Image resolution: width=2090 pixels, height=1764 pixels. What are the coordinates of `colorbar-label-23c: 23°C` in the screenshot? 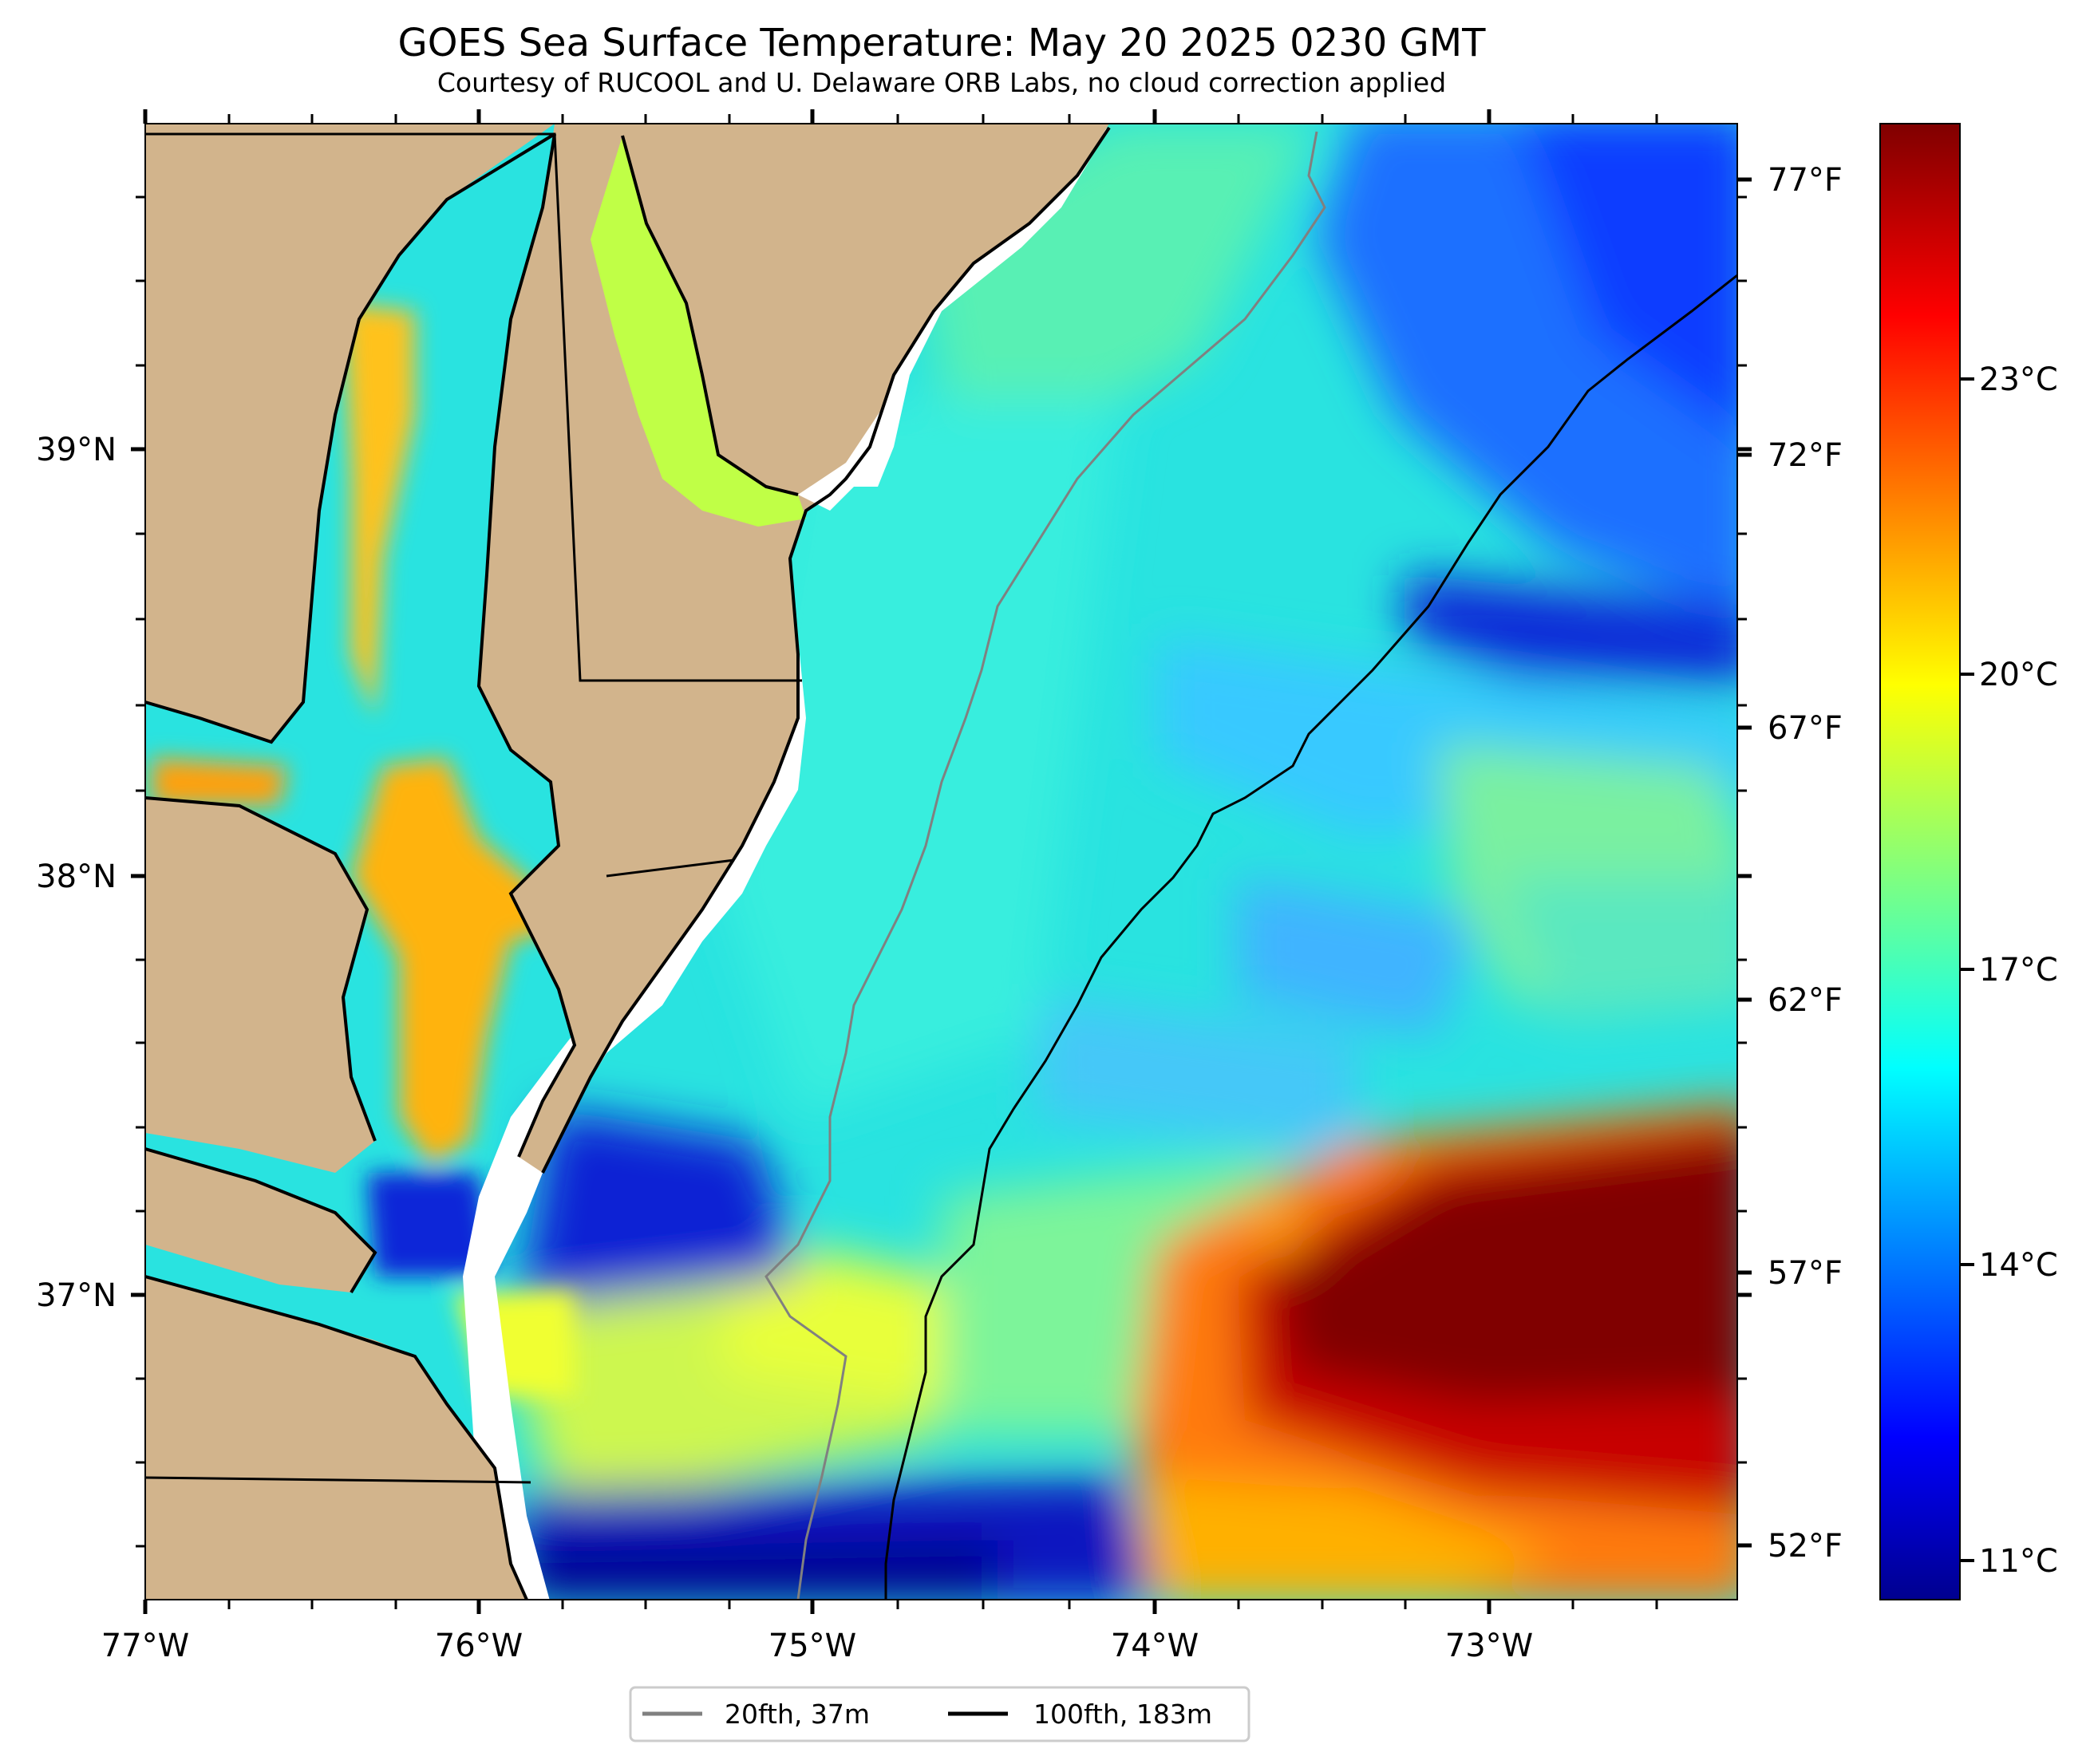 It's located at (2018, 379).